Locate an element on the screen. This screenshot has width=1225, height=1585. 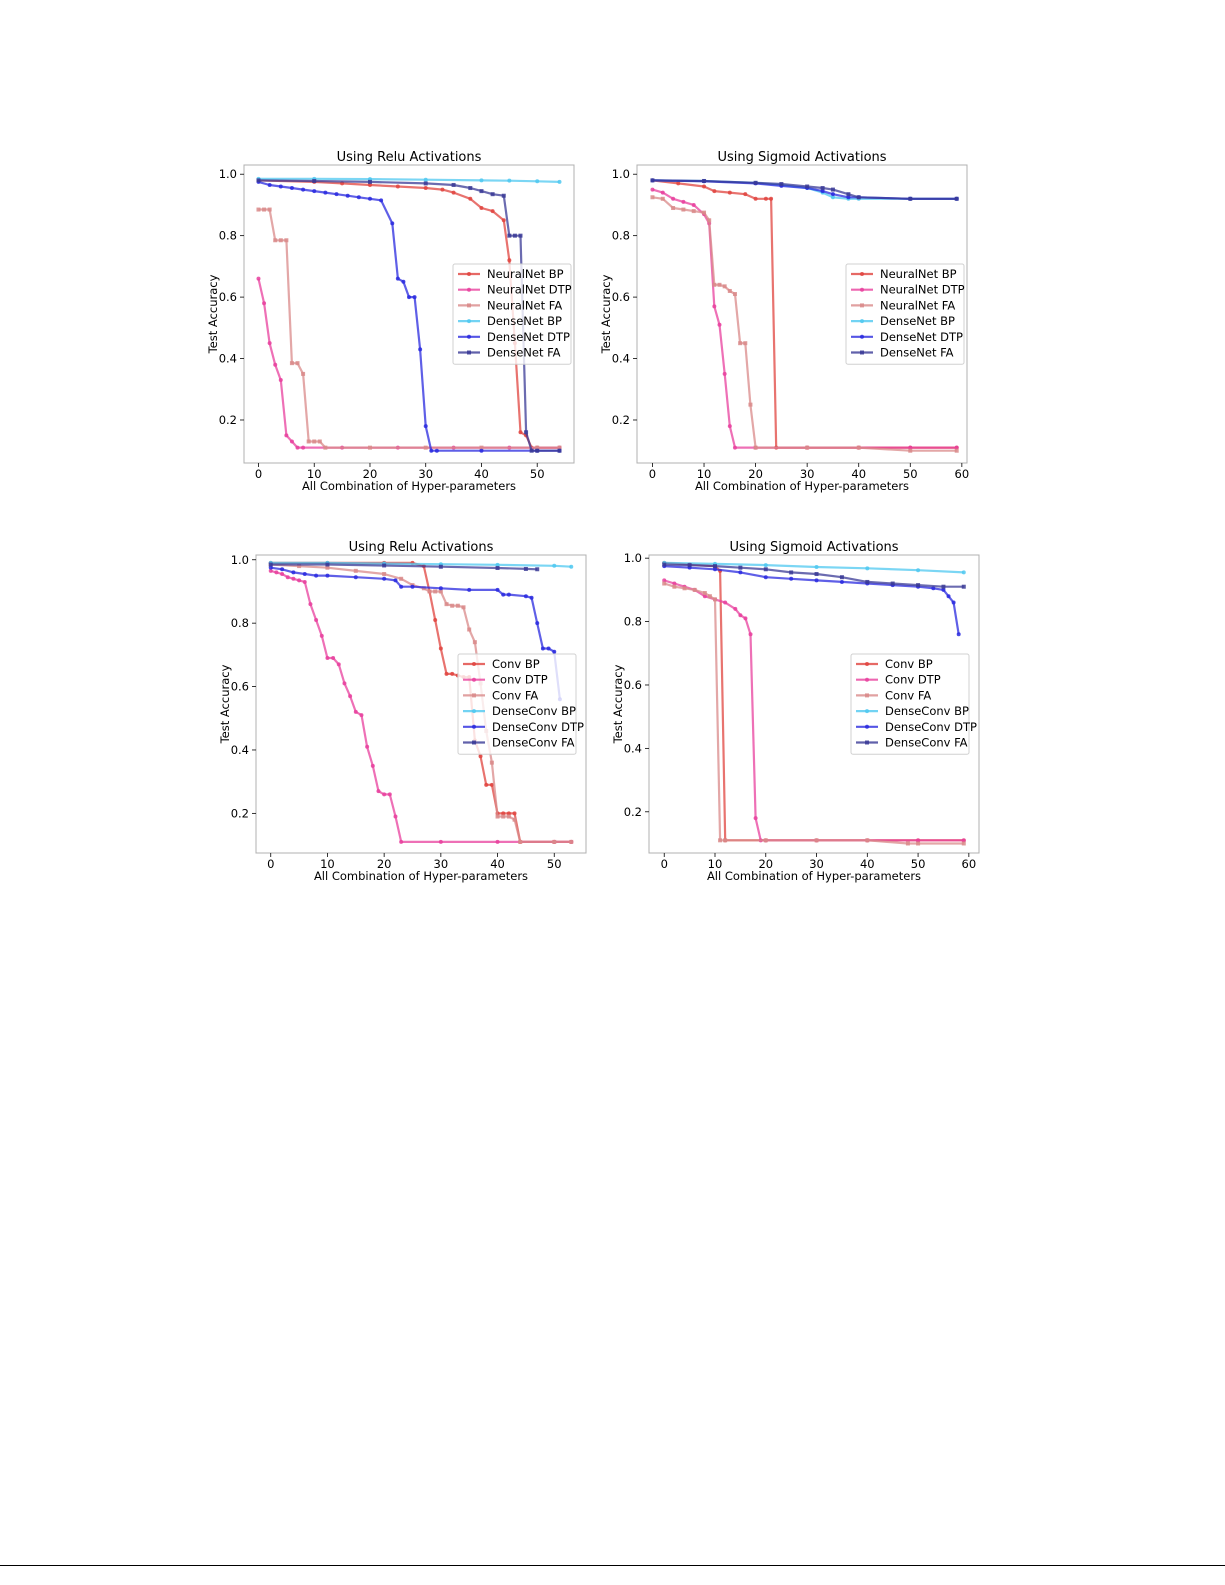
legend-label: Conv DTP is located at coordinates (520, 680).